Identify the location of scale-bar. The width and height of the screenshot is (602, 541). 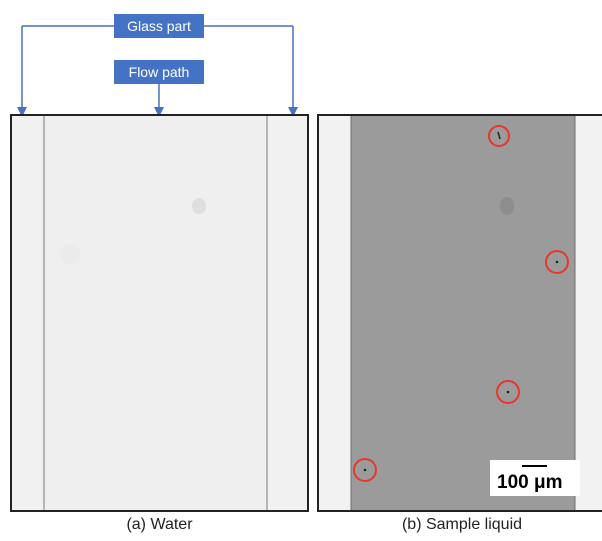
(535, 478).